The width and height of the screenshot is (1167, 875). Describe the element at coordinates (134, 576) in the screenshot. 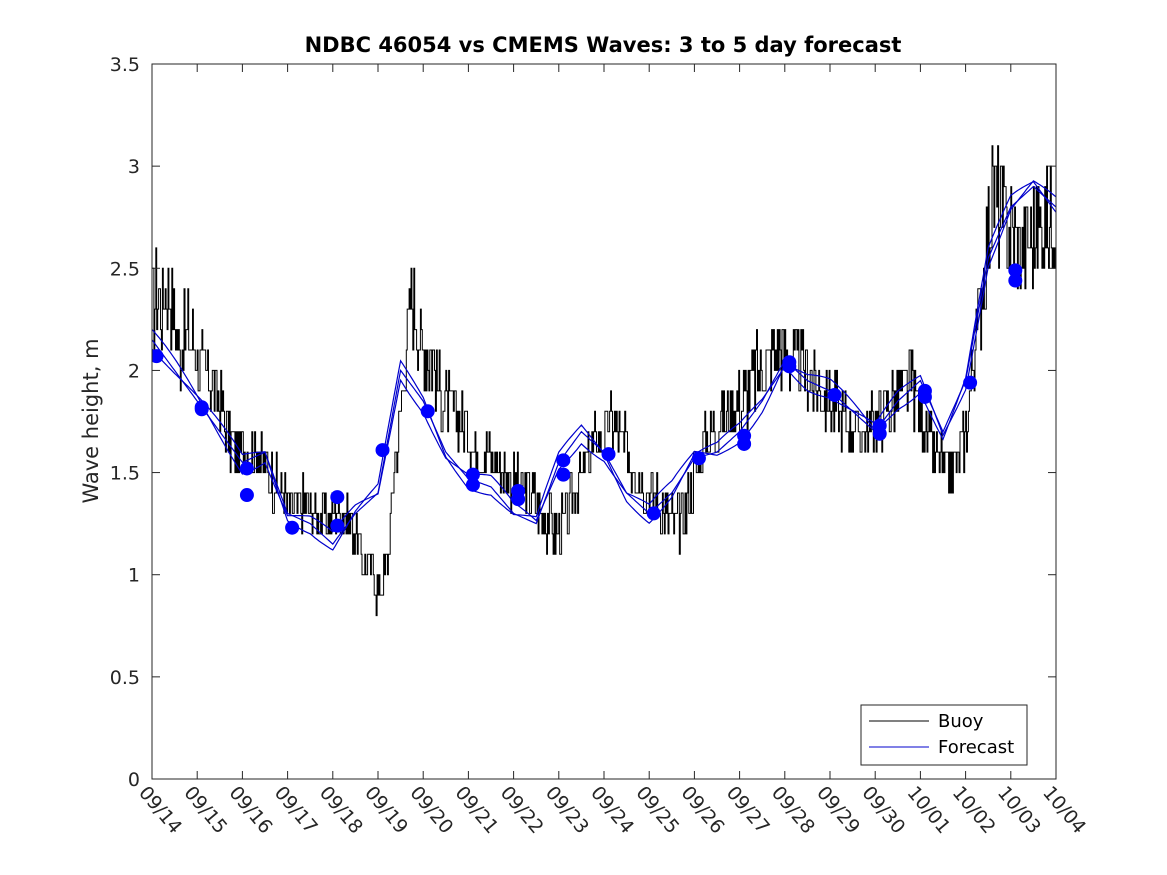

I see `y-tick-label: 1` at that location.